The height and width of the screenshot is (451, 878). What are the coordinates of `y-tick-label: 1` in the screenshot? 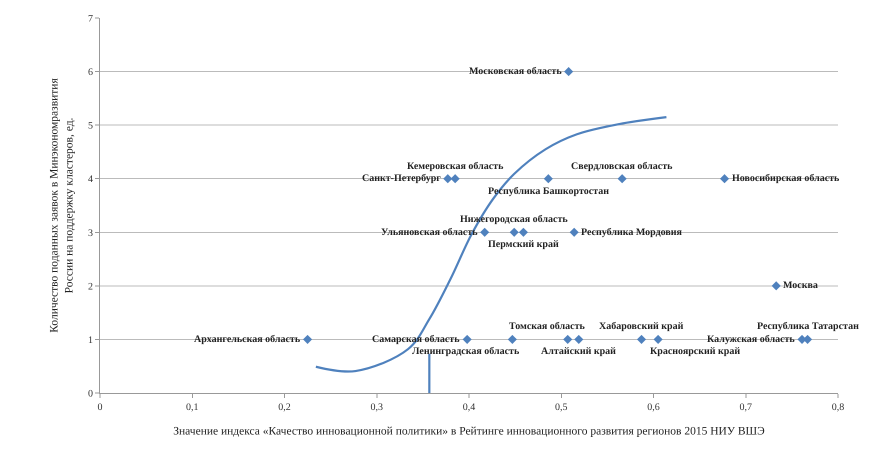 It's located at (90, 340).